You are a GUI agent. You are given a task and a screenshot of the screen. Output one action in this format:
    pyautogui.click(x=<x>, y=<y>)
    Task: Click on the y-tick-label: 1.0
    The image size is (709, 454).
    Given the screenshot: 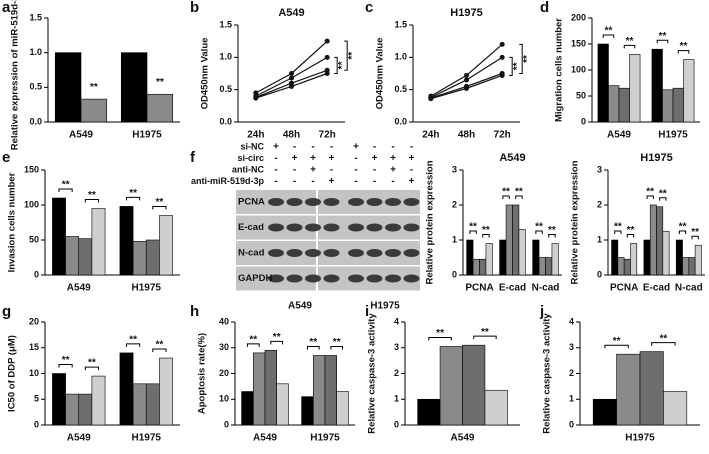 What is the action you would take?
    pyautogui.click(x=225, y=57)
    